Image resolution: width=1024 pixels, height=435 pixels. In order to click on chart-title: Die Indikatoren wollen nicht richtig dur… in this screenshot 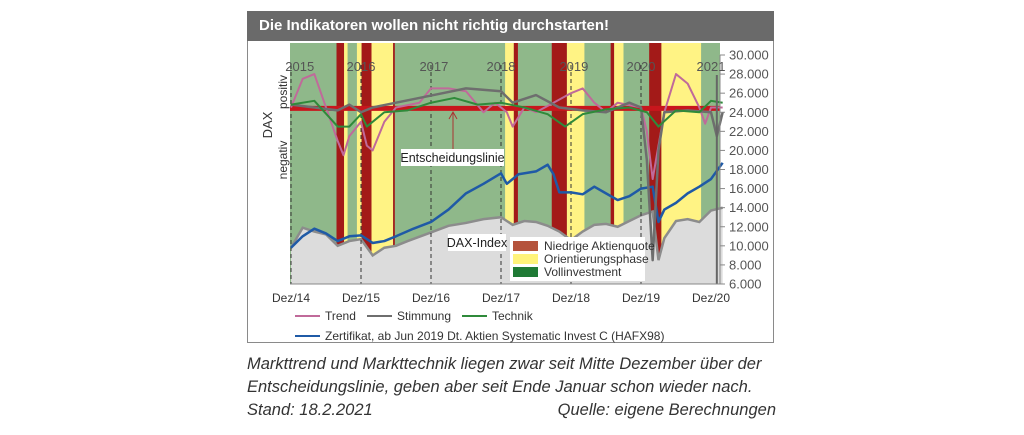, I will do `click(510, 26)`.